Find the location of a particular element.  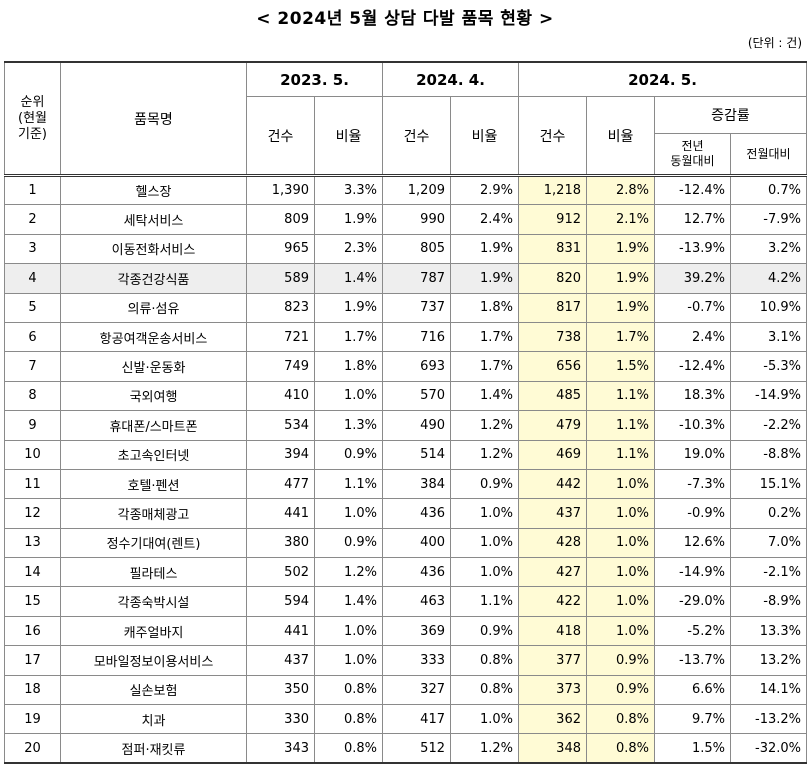

mom-change-cell: -5.3% is located at coordinates (768, 366).